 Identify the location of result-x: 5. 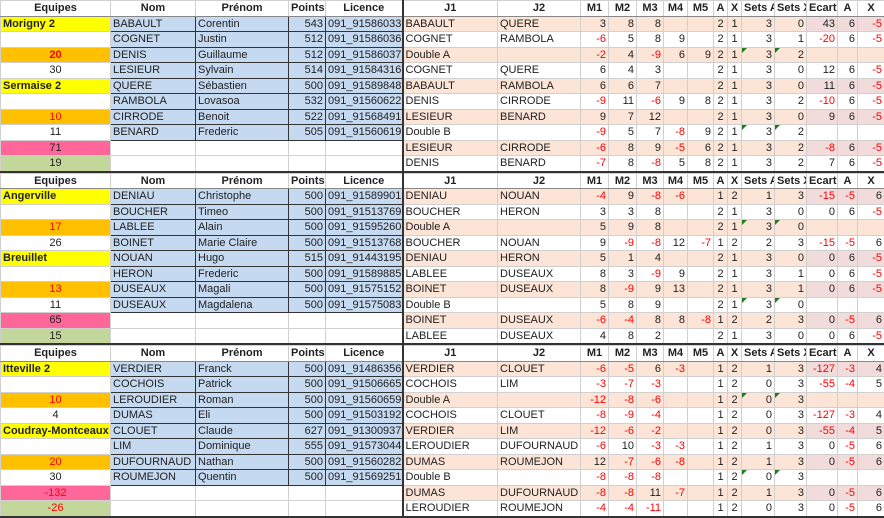
(871, 385).